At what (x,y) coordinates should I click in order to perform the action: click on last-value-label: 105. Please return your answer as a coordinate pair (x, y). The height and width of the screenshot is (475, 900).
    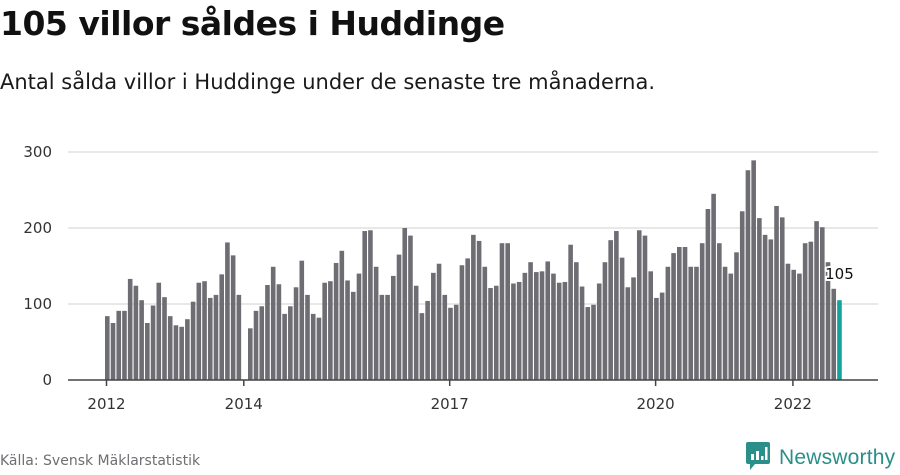
    Looking at the image, I should click on (839, 274).